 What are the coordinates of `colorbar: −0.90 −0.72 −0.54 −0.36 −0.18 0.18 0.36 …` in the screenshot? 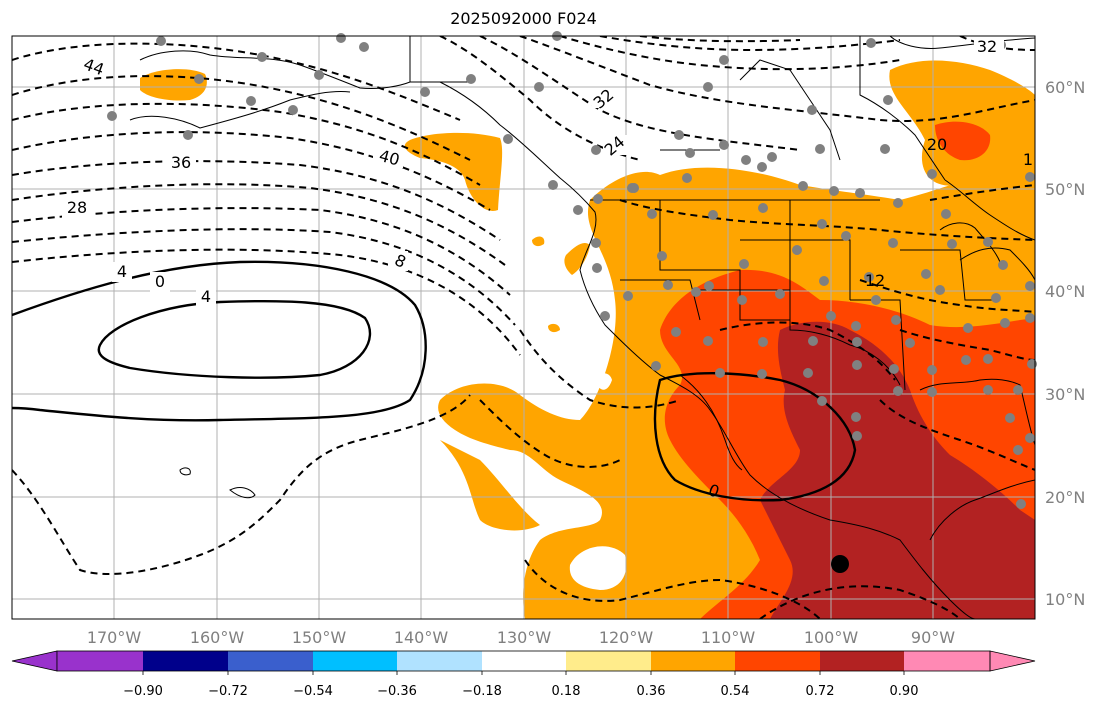 It's located at (523, 674).